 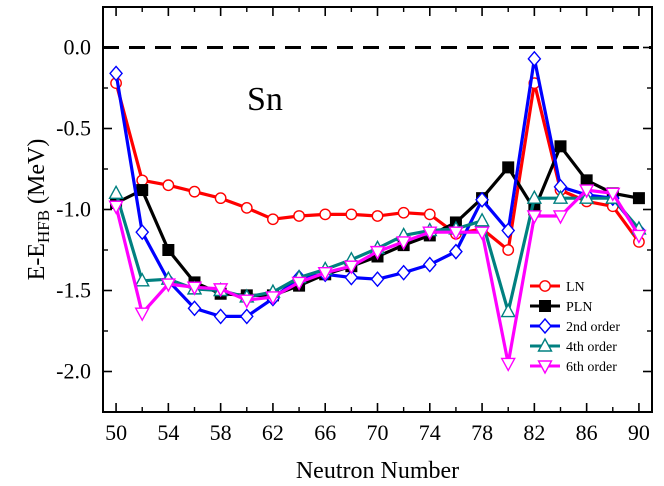 What do you see at coordinates (591, 367) in the screenshot?
I see `legend-label-6th-order: 6th order` at bounding box center [591, 367].